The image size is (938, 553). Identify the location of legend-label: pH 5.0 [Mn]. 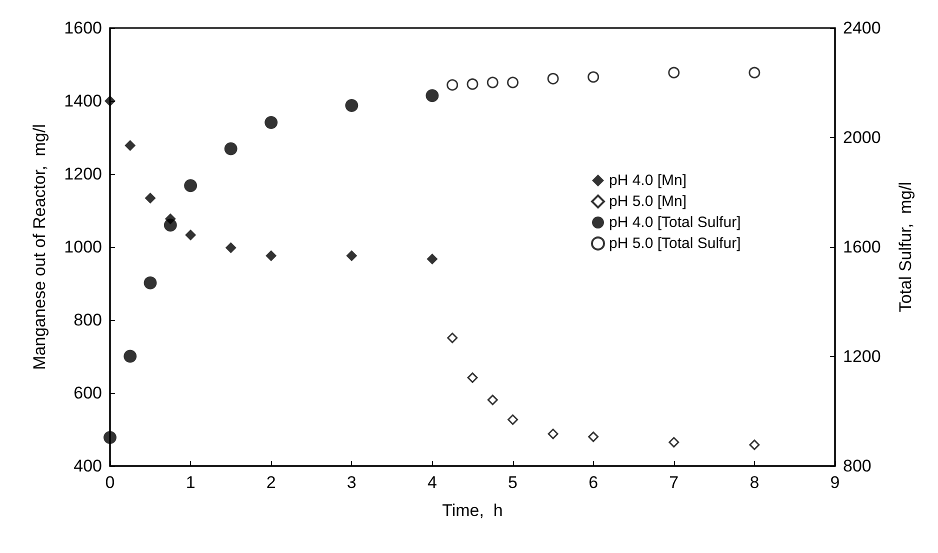
(648, 201).